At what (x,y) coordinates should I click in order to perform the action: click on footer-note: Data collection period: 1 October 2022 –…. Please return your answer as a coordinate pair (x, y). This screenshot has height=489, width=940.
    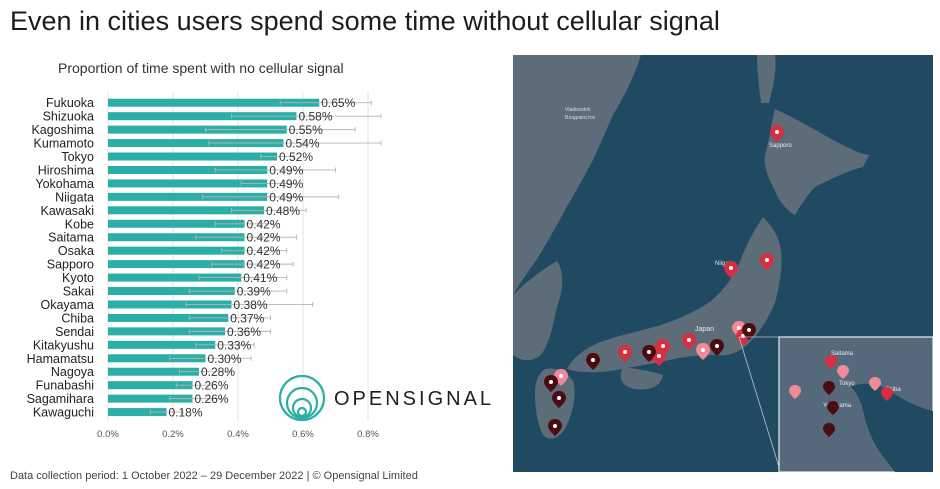
    Looking at the image, I should click on (214, 476).